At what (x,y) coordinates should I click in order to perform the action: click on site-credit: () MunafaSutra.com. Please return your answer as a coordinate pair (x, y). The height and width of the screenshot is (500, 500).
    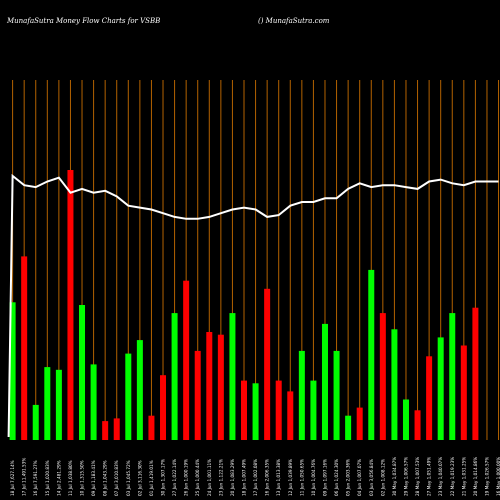
    Looking at the image, I should click on (294, 21).